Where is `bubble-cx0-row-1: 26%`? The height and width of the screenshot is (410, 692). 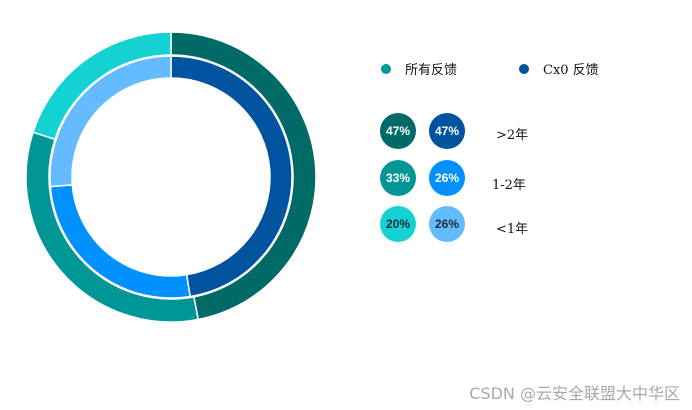
bubble-cx0-row-1: 26% is located at coordinates (447, 178).